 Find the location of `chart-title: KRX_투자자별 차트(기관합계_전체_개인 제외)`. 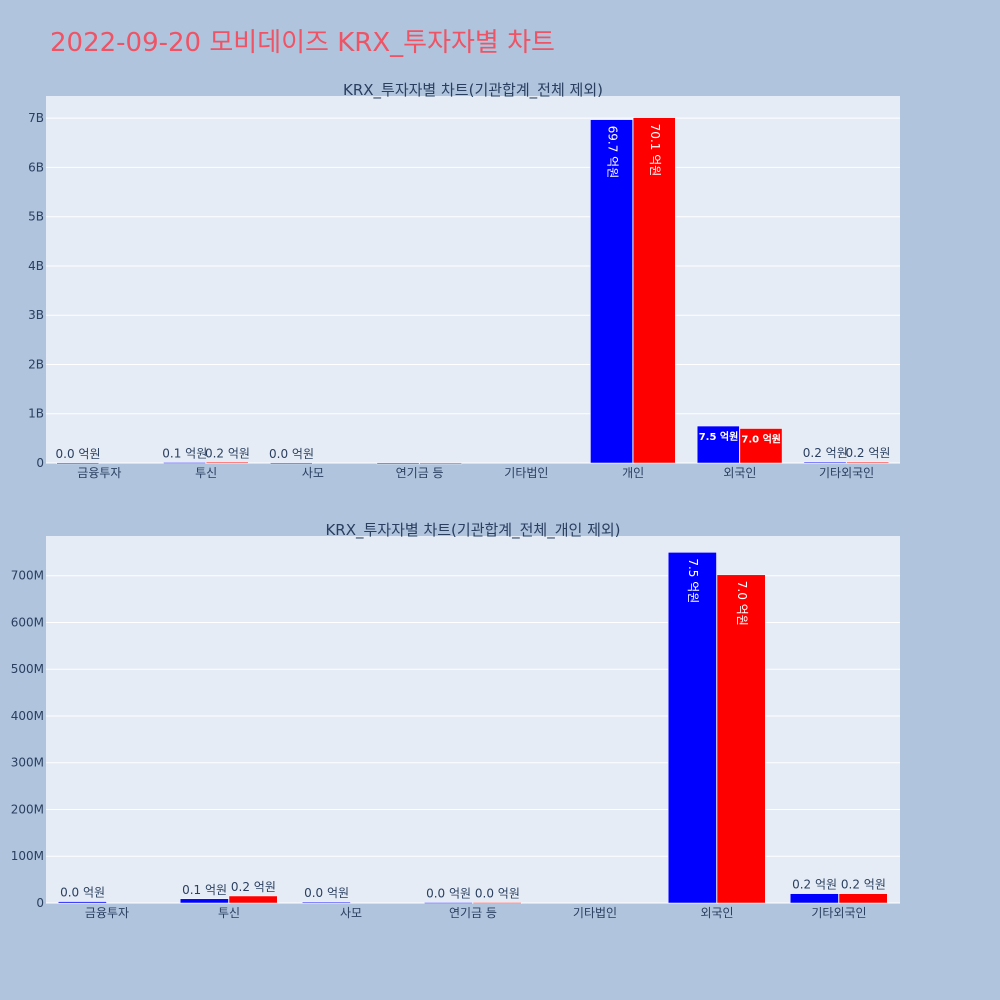

chart-title: KRX_투자자별 차트(기관합계_전체_개인 제외) is located at coordinates (472, 530).